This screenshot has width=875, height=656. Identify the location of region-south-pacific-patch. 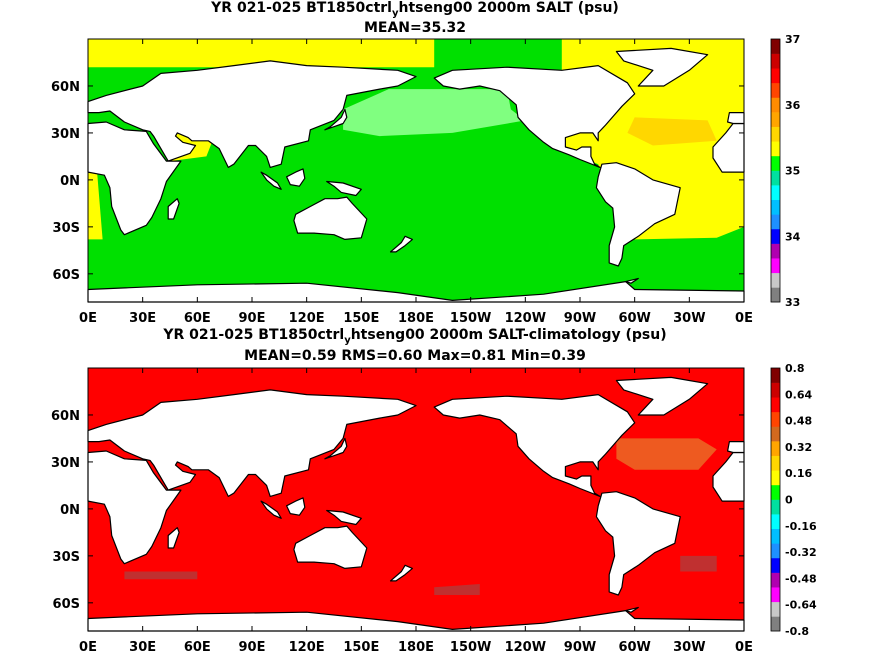
(457, 589).